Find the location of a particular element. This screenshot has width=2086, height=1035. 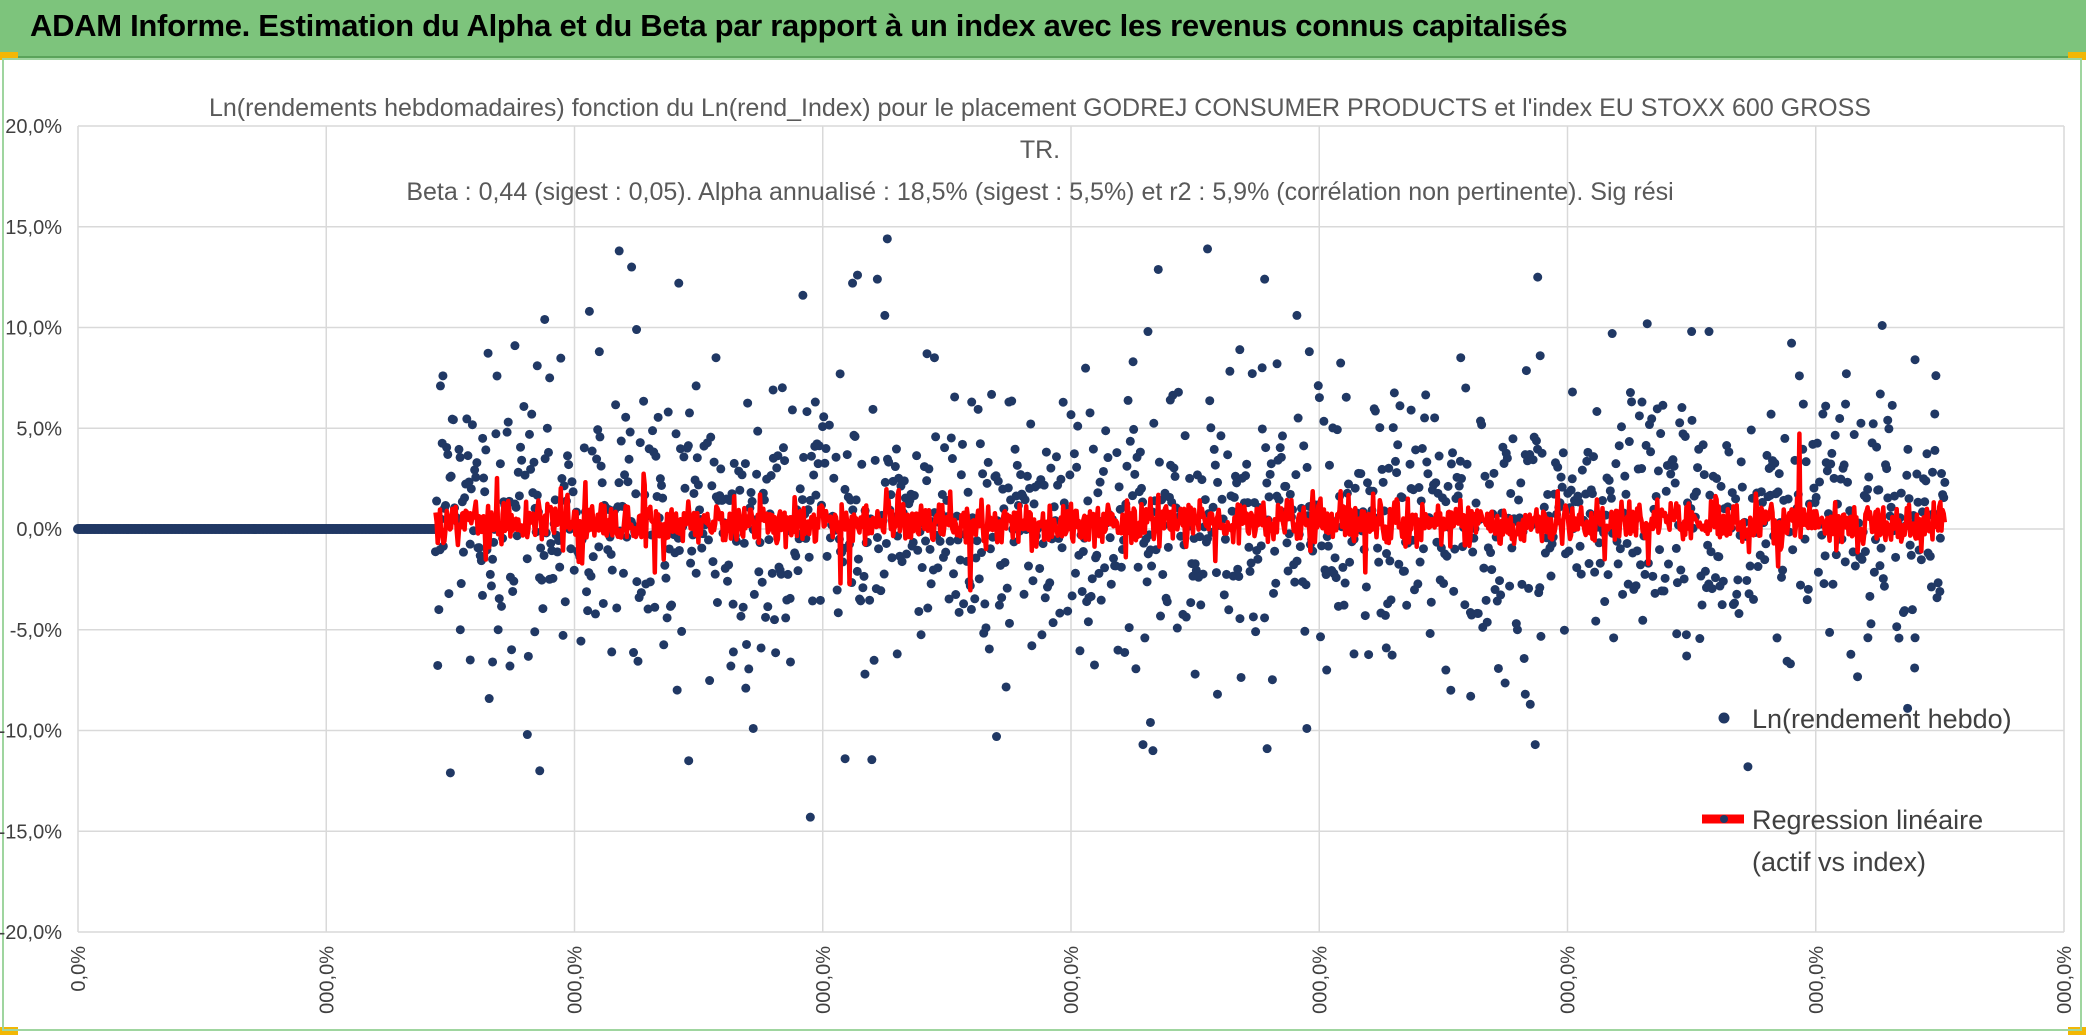

y-tick-label: 20,0% is located at coordinates (33, 127).